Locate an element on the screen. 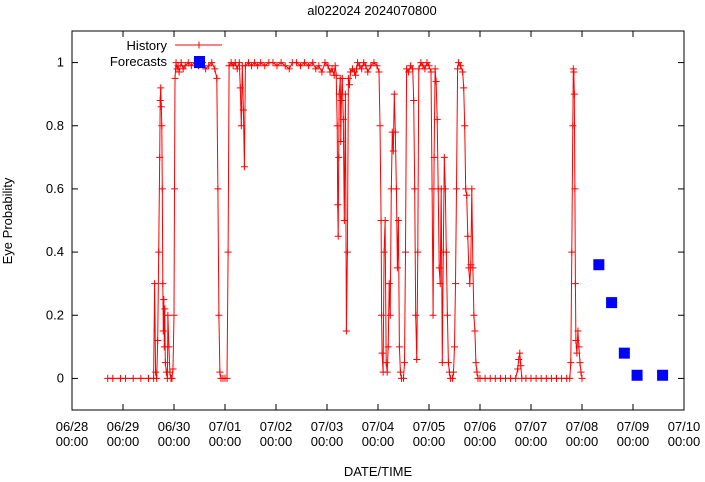 The width and height of the screenshot is (705, 482). y-tick-label: 1 is located at coordinates (60, 62).